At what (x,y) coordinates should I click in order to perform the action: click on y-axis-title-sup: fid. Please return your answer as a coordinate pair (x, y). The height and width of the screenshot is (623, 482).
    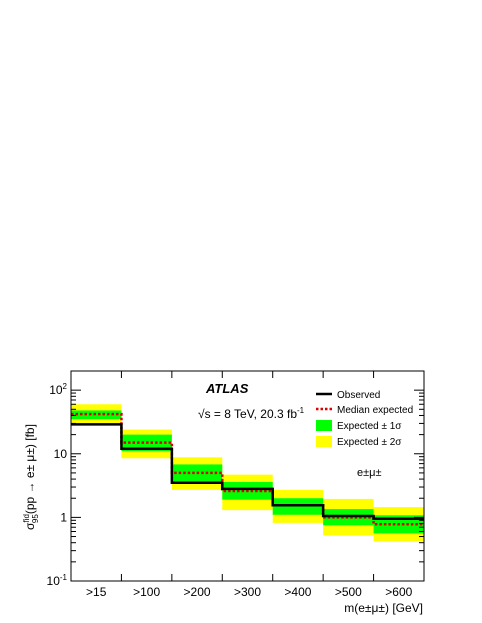
    Looking at the image, I should click on (26, 518).